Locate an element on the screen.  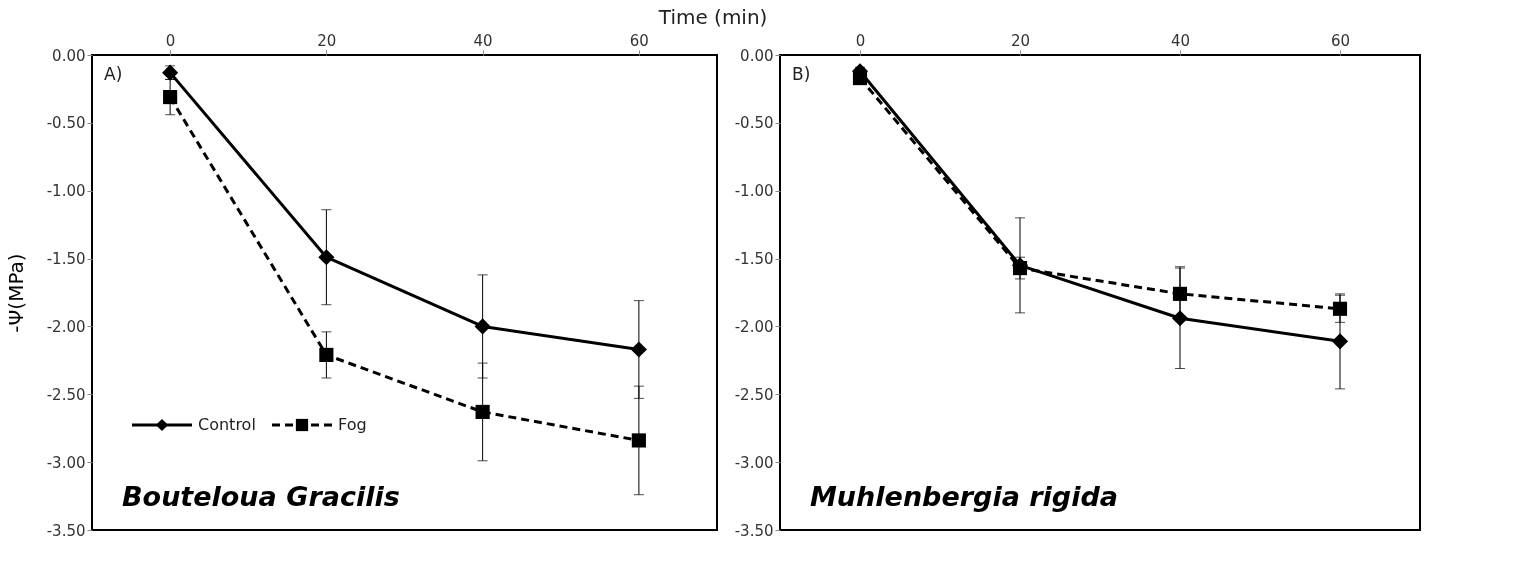
x-axis-title: Time (min) is located at coordinates (712, 17).